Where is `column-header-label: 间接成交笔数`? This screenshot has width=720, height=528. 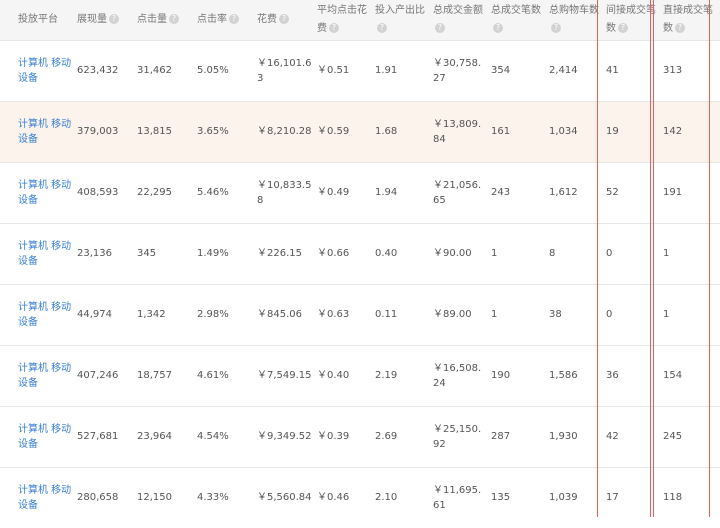
column-header-label: 间接成交笔数 is located at coordinates (631, 19).